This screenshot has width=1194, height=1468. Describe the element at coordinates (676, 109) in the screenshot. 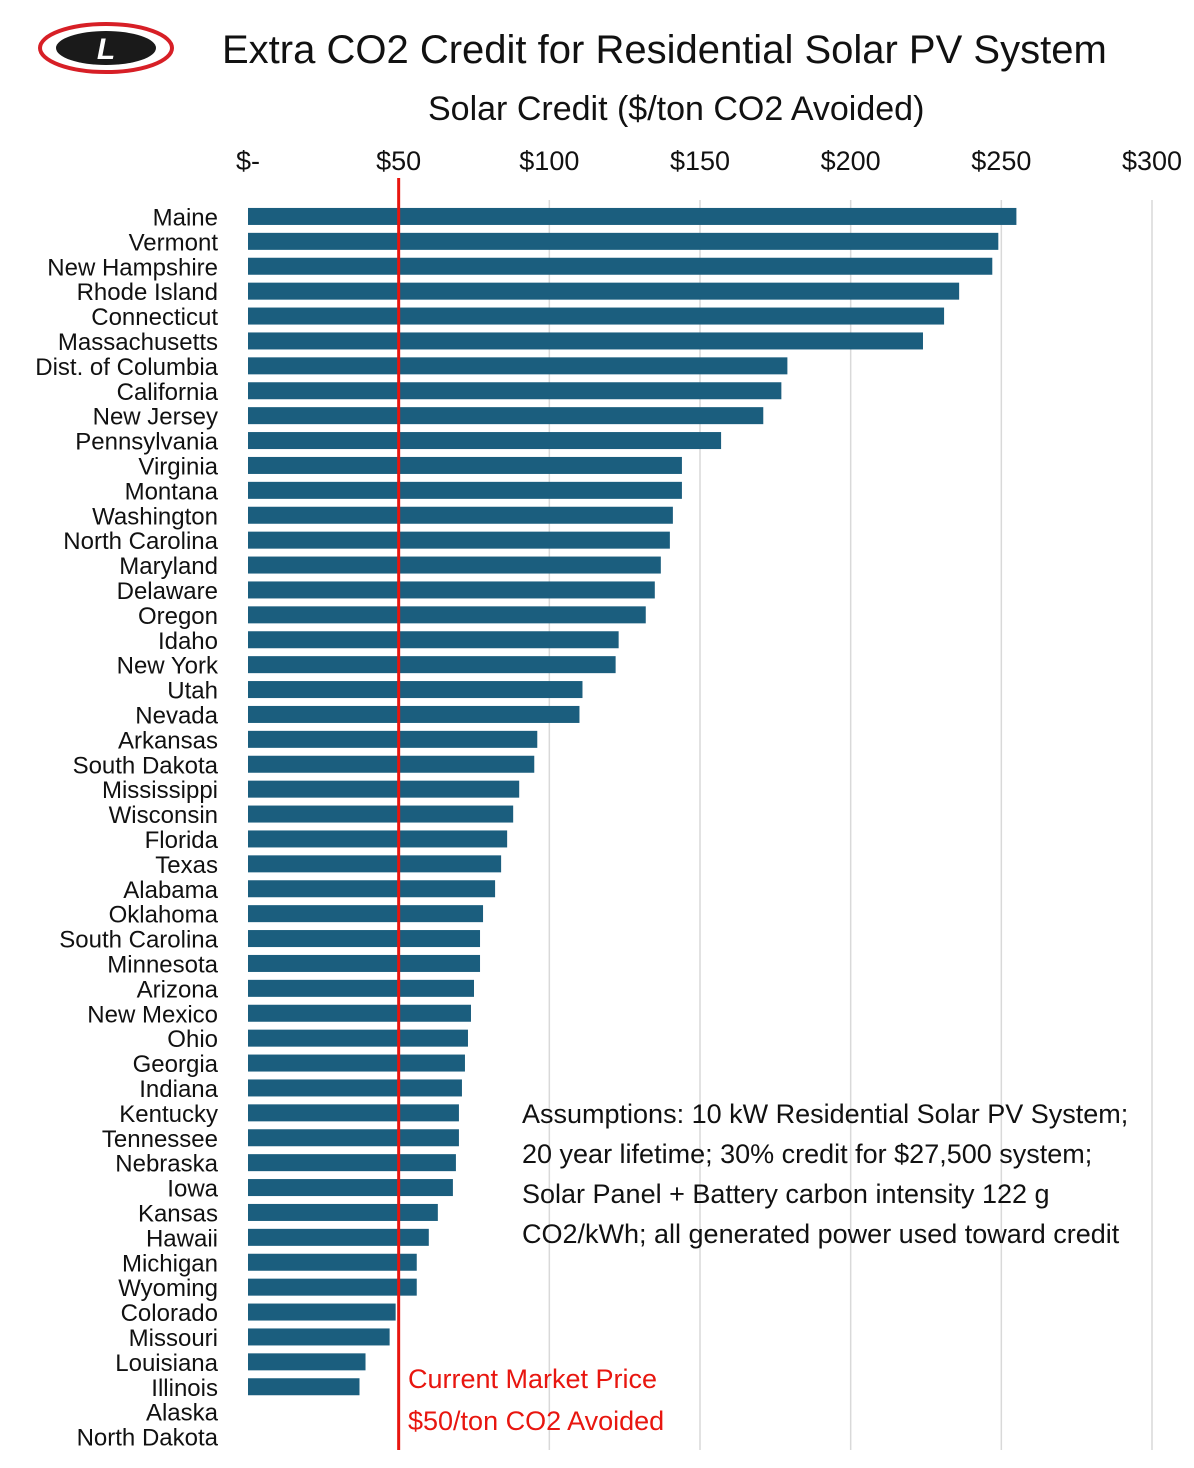

I see `x-axis-title: Solar Credit ($/ton CO2 Avoided)` at that location.